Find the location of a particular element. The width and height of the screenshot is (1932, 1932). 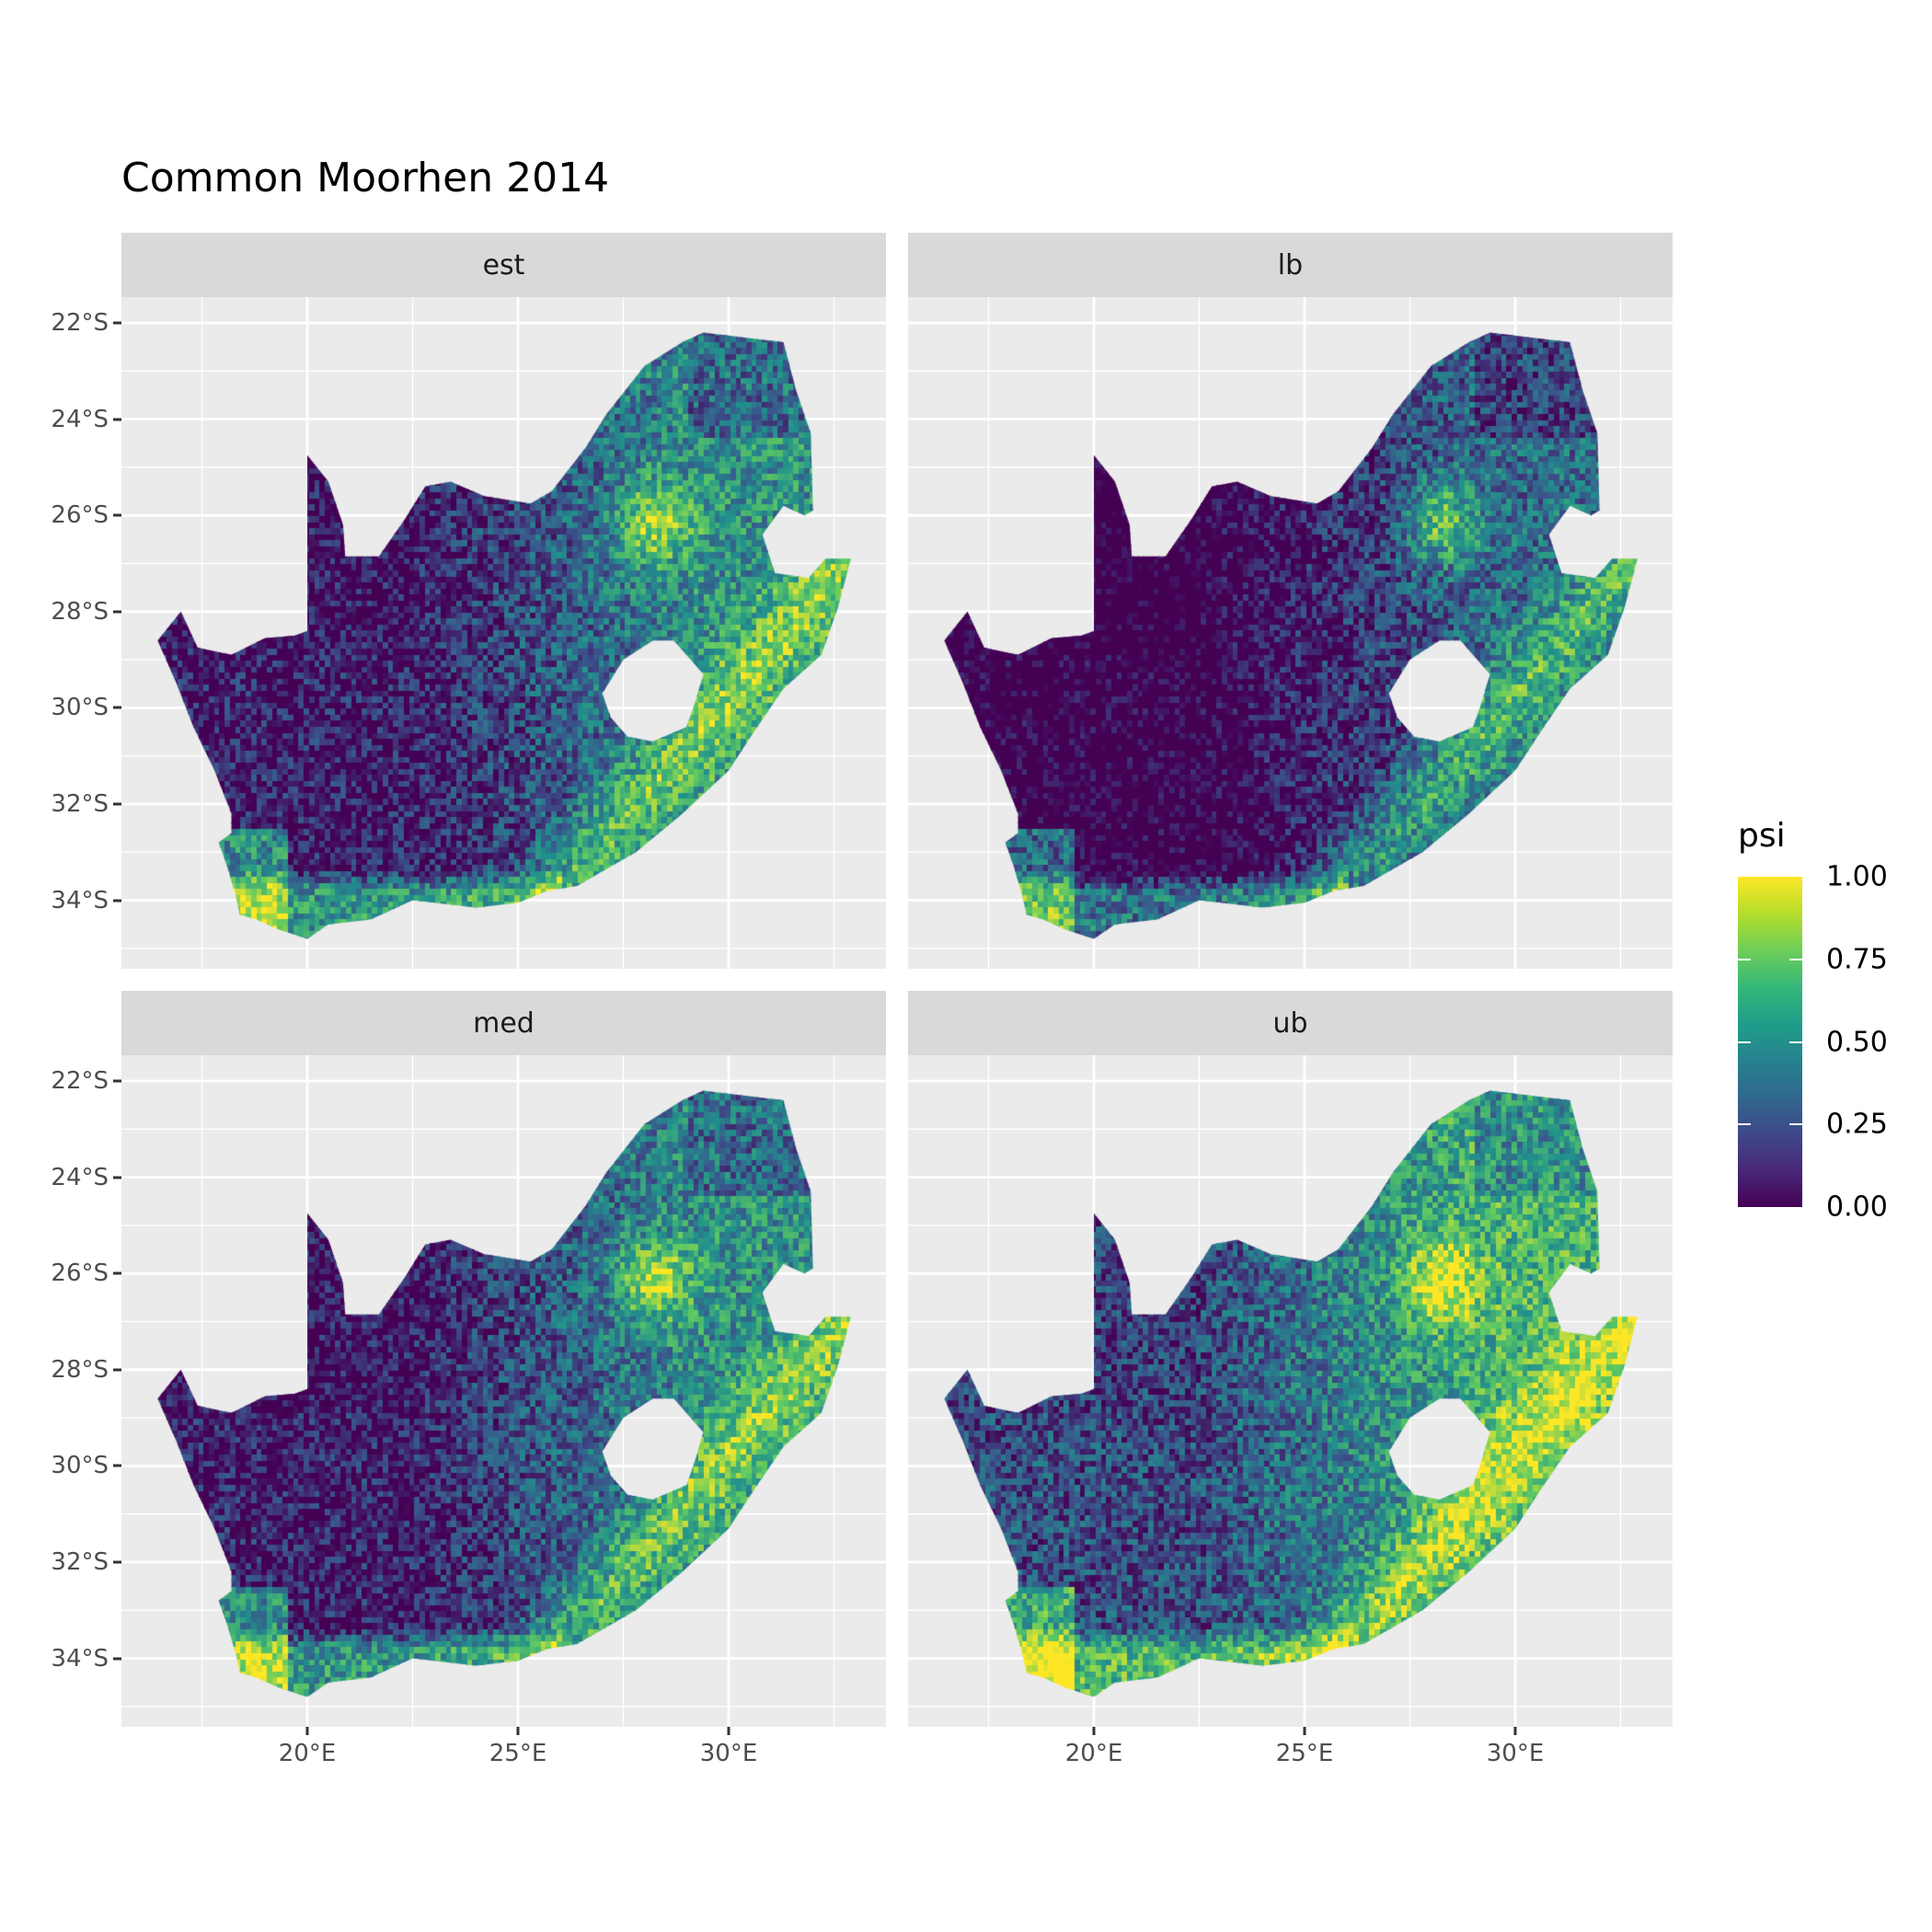

legend-tick-label: 1.00 is located at coordinates (1857, 876).